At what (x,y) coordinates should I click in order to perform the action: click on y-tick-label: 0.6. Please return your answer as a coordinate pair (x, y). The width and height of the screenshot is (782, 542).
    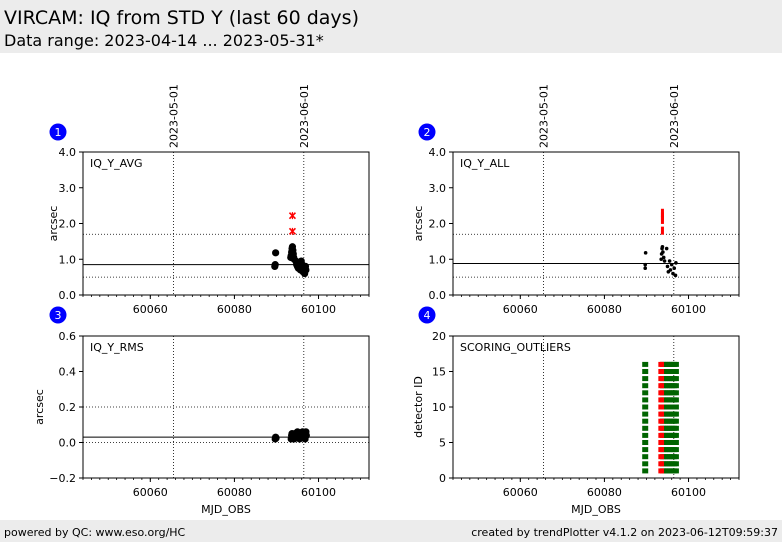
    Looking at the image, I should click on (68, 336).